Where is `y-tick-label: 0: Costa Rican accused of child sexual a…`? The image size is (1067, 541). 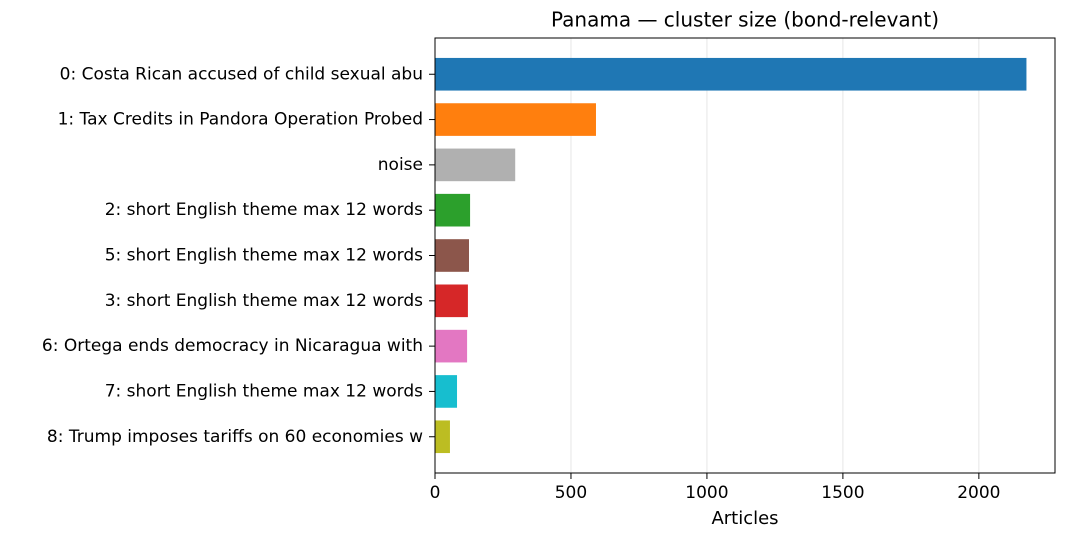 y-tick-label: 0: Costa Rican accused of child sexual a… is located at coordinates (241, 74).